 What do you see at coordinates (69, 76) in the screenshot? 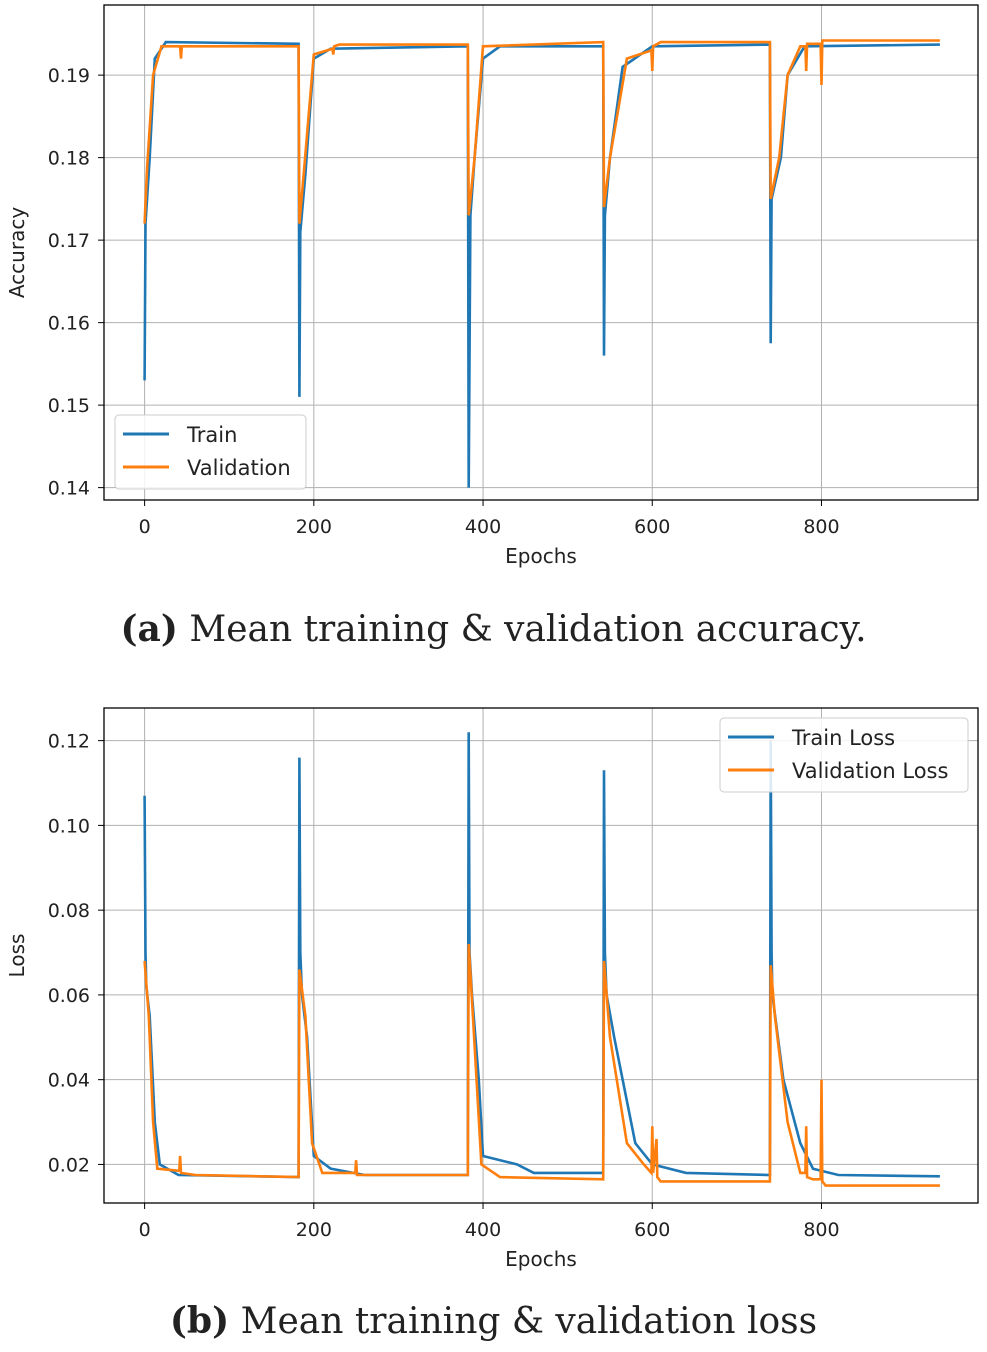
I see `y-tick-label: 0.19` at bounding box center [69, 76].